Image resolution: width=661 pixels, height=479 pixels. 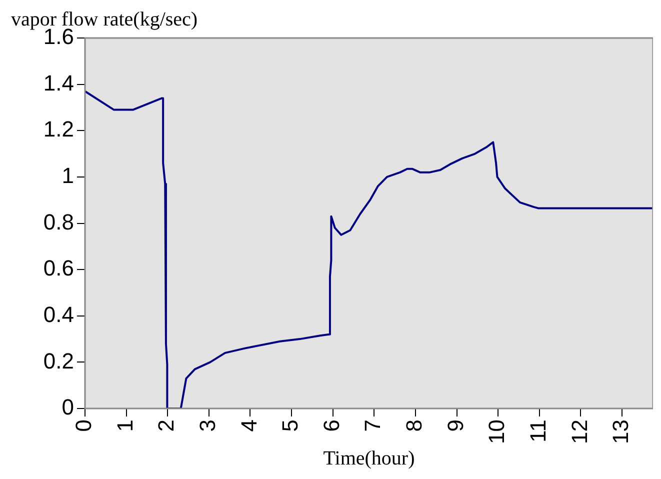 What do you see at coordinates (207, 426) in the screenshot?
I see `x-tick-label: 3` at bounding box center [207, 426].